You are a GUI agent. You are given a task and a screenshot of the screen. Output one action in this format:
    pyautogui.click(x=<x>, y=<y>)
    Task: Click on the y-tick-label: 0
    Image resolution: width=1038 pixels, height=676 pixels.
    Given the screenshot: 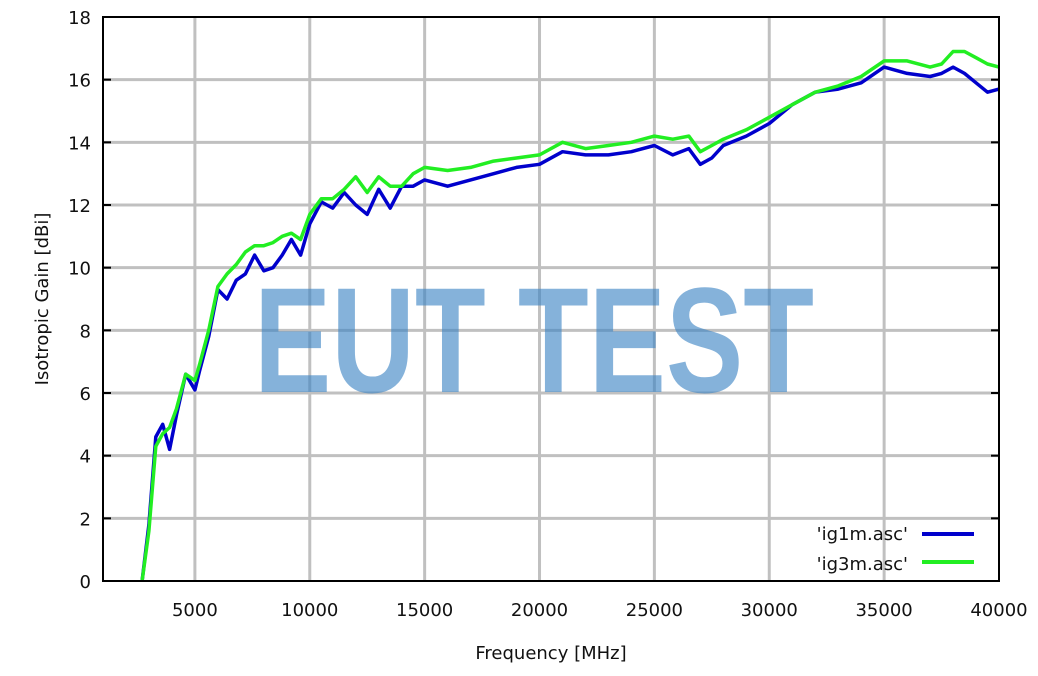 What is the action you would take?
    pyautogui.click(x=85, y=582)
    